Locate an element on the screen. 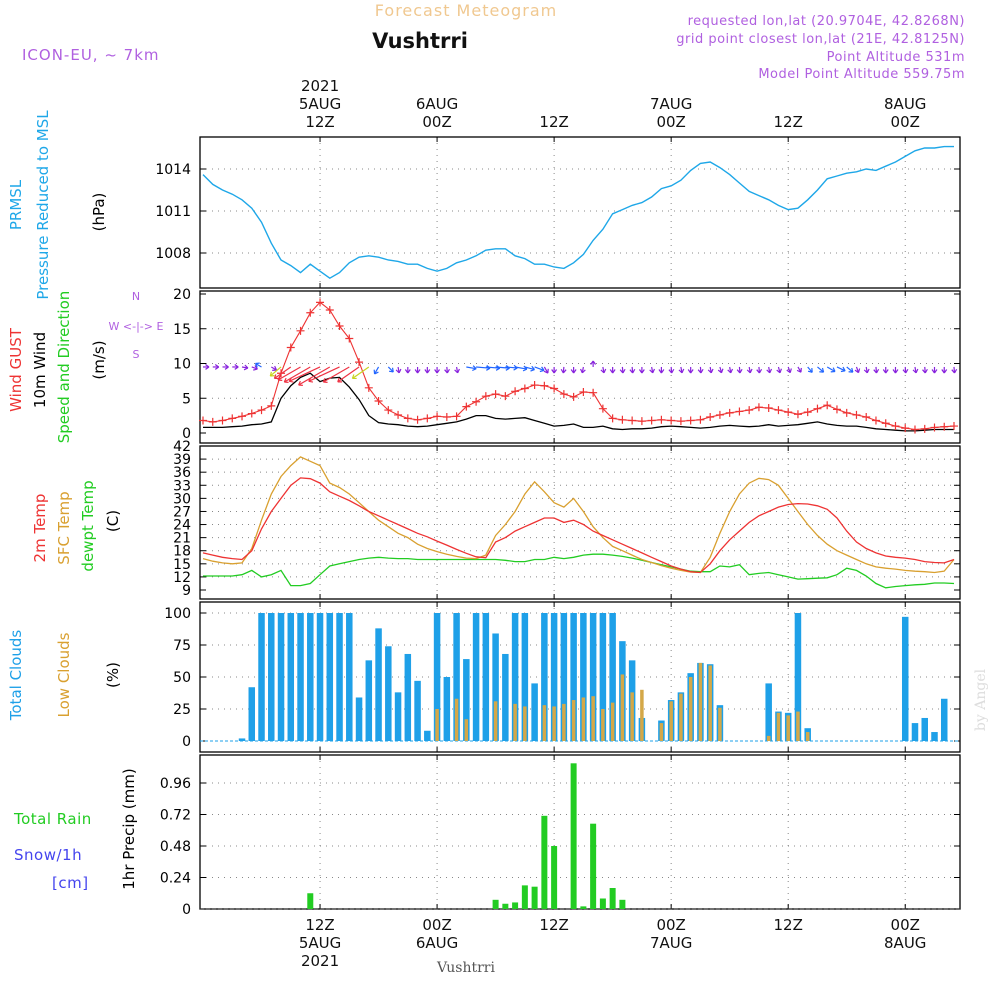  compass-south: S is located at coordinates (136, 354).